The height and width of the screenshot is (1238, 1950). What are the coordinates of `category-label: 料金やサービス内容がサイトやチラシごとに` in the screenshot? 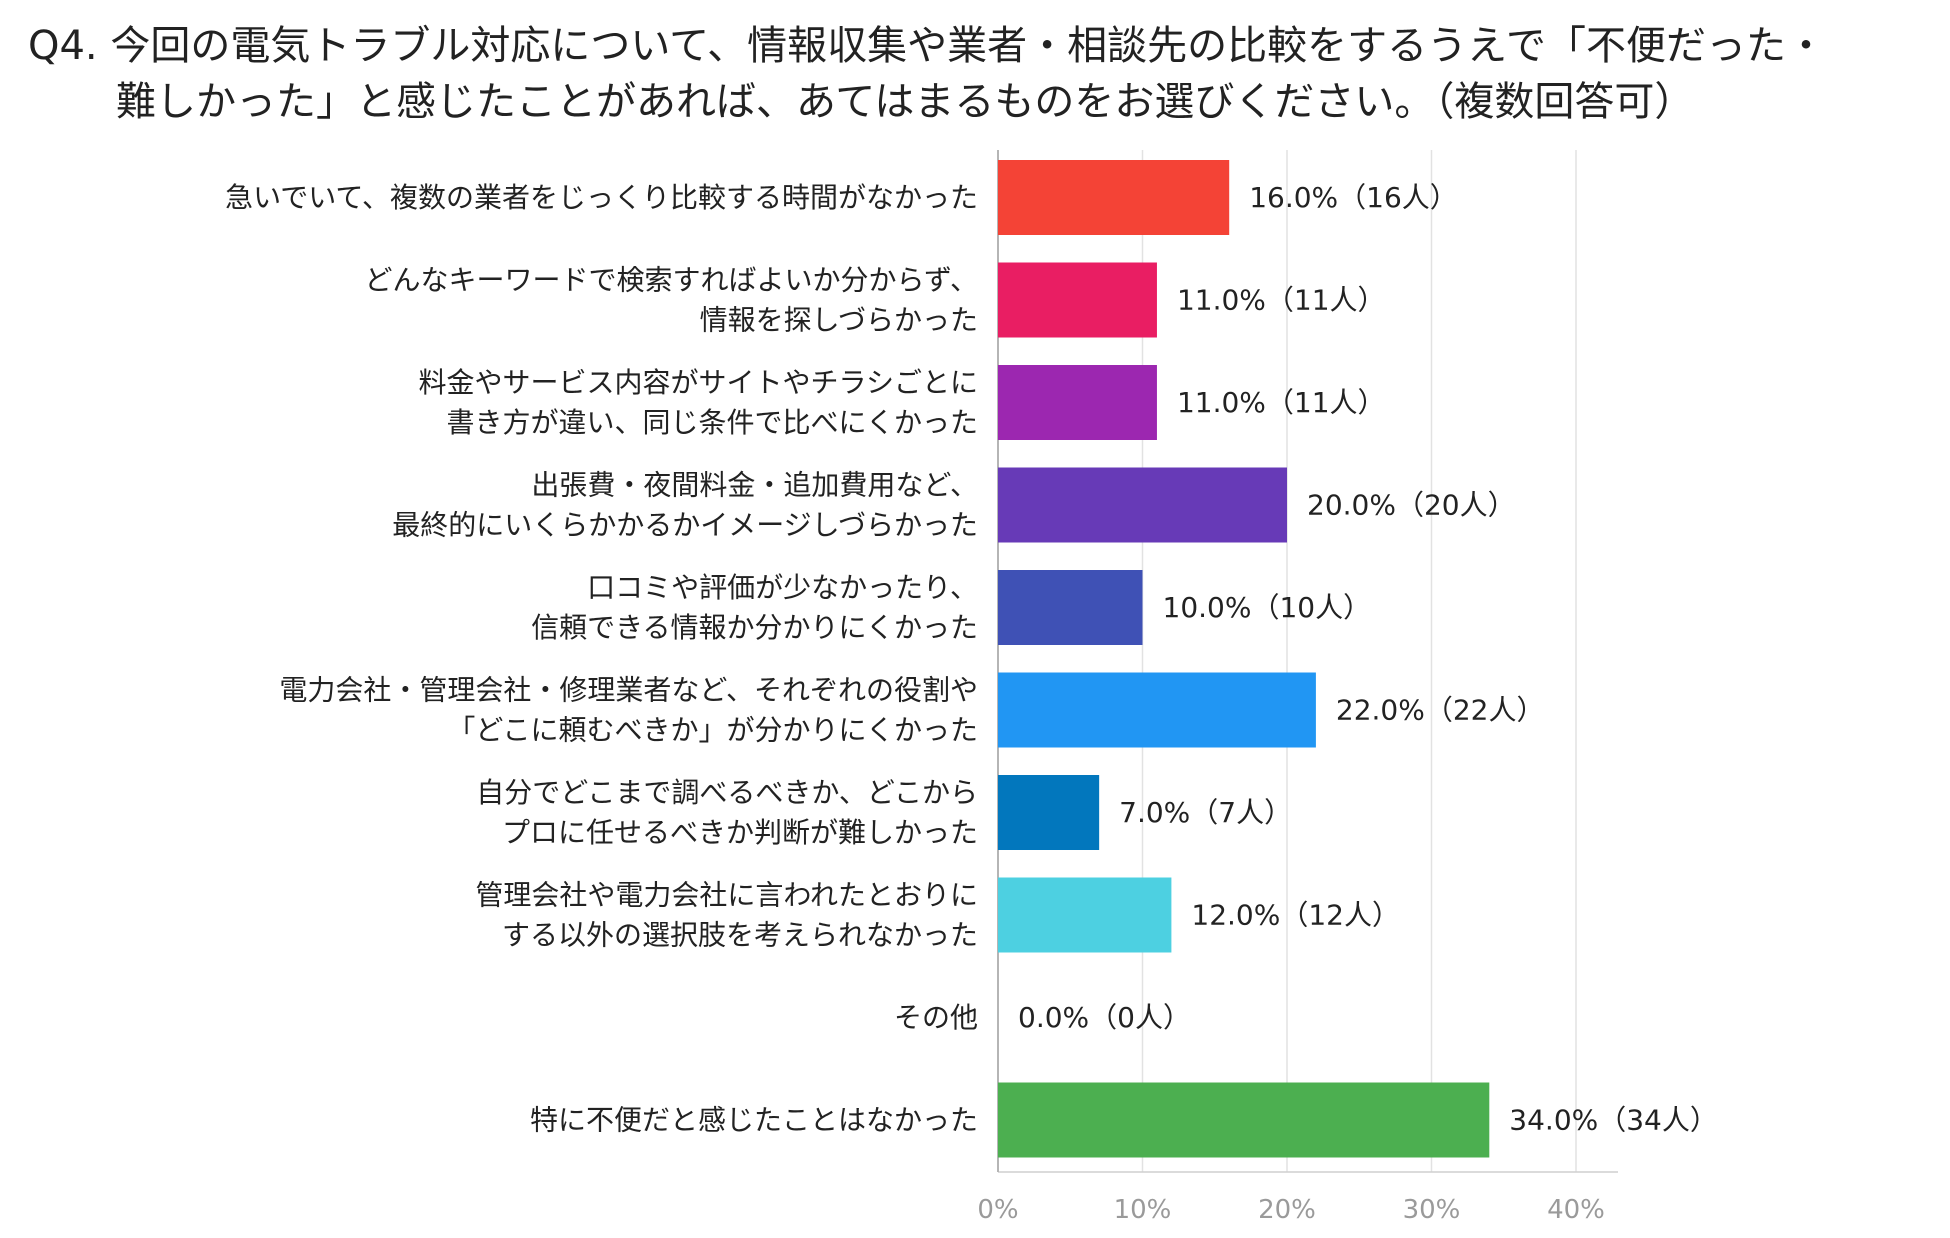 It's located at (698, 382).